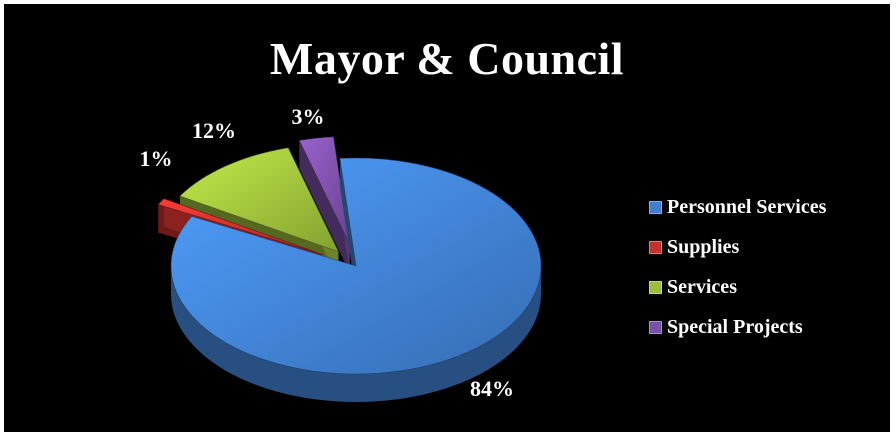  I want to click on legend-label: Services, so click(702, 286).